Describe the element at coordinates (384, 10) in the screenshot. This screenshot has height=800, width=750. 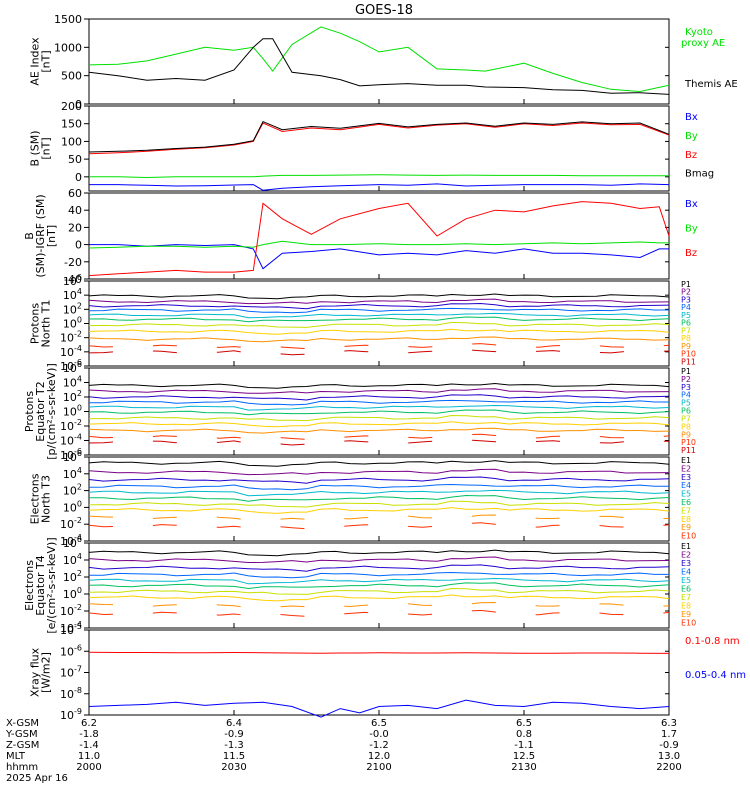
I see `plot-title: GOES-18` at that location.